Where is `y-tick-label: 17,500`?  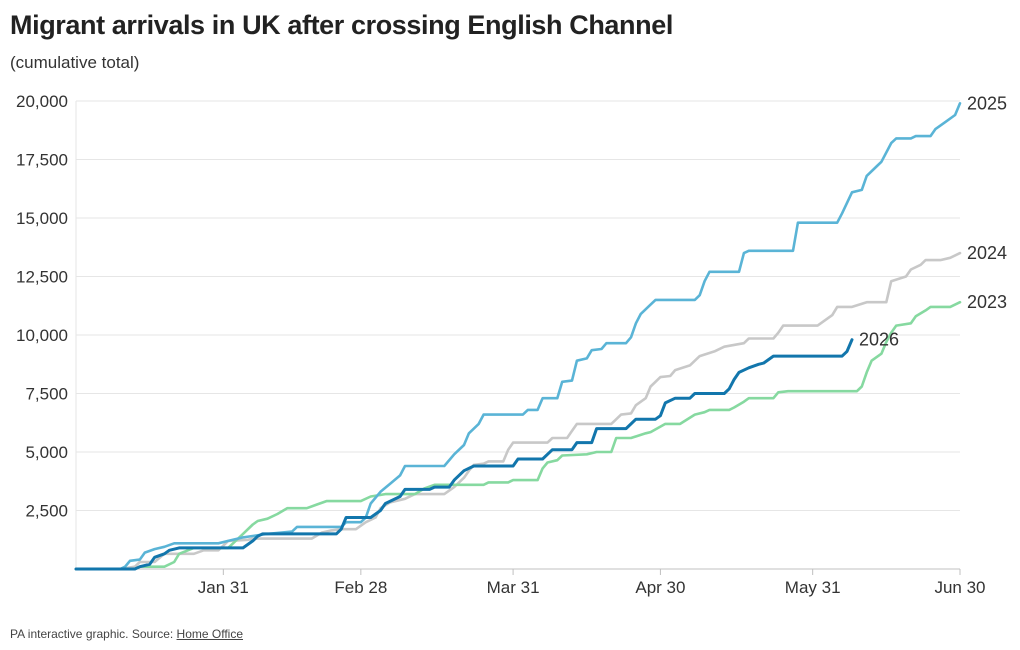 y-tick-label: 17,500 is located at coordinates (42, 160).